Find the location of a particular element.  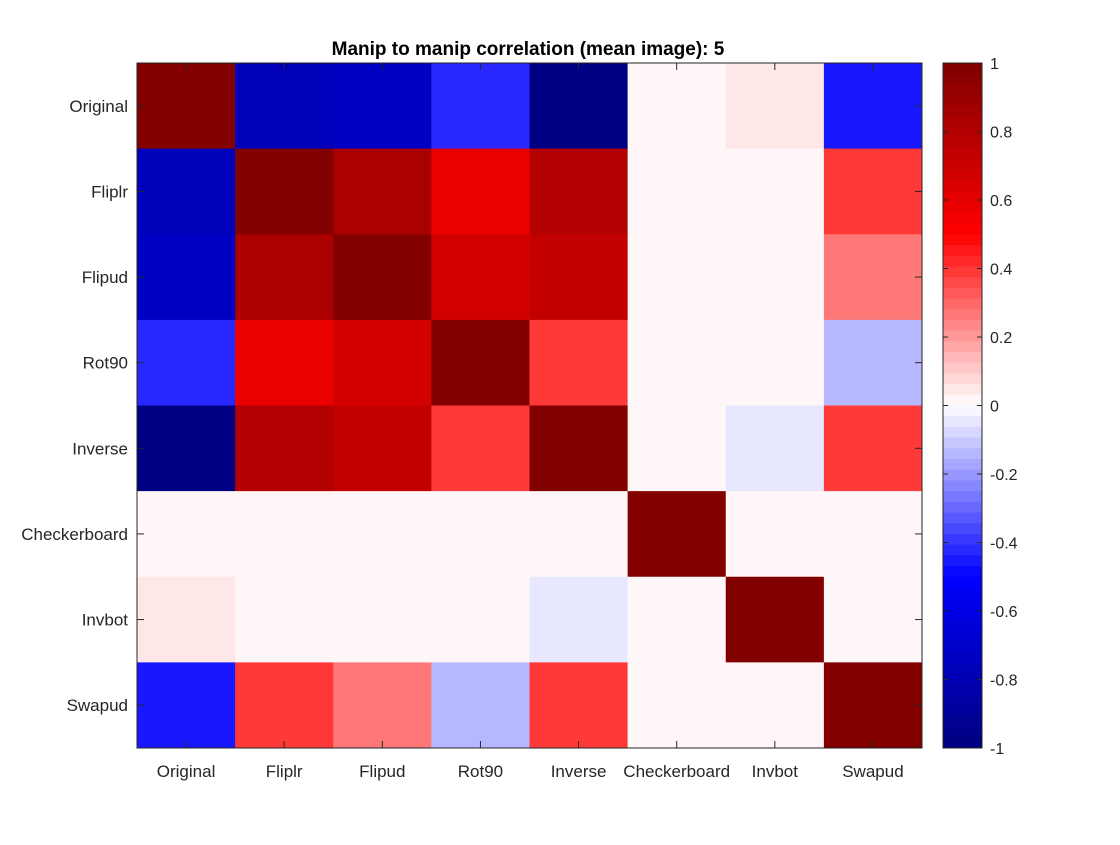

x-tick-label: Rot90 is located at coordinates (480, 771).